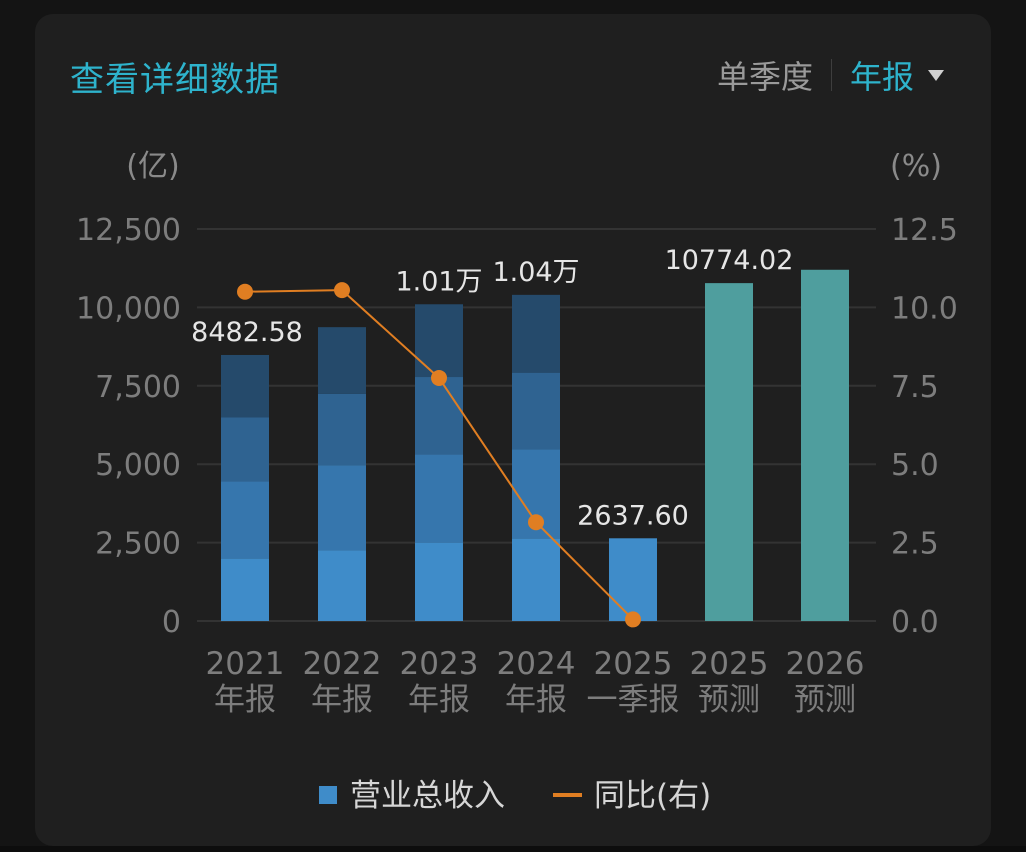  Describe the element at coordinates (633, 700) in the screenshot. I see `x-category-type: 一季报` at that location.